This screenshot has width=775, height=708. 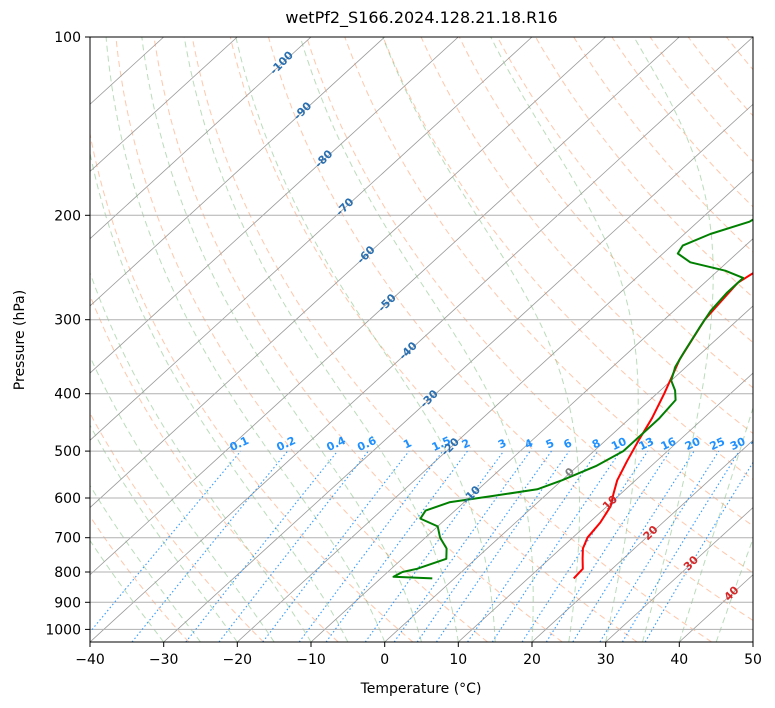 What do you see at coordinates (67, 216) in the screenshot?
I see `y-tick-label: 200` at bounding box center [67, 216].